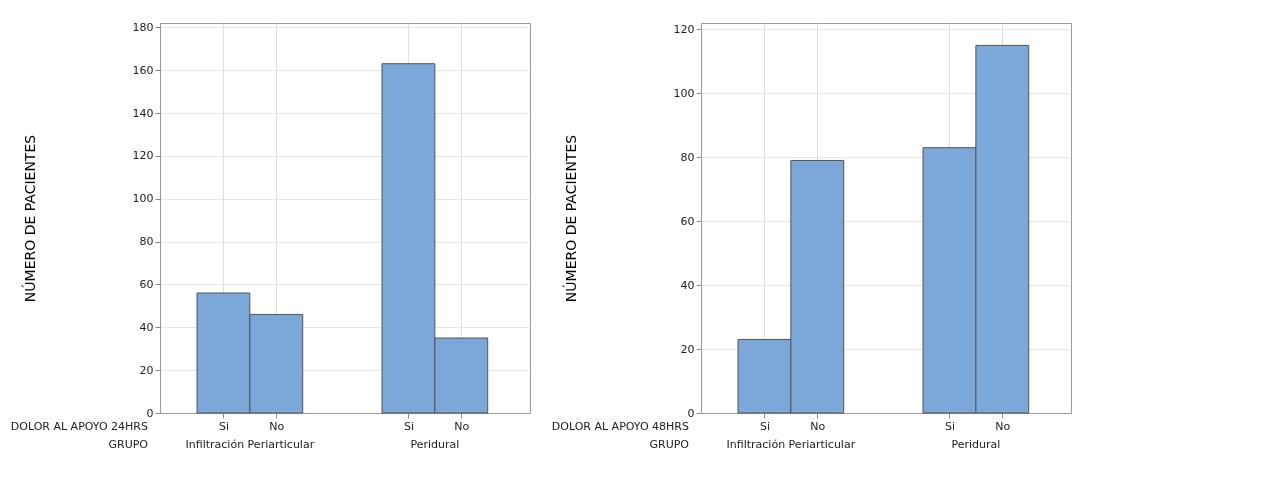  I want to click on text: DOLOR AL APOYO 48HRS, so click(620, 426).